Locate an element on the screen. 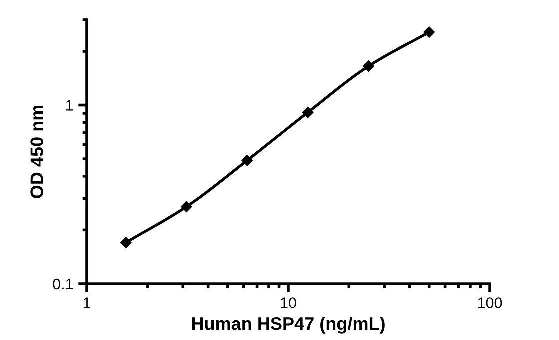  x-axis-title: Human HSP47 (ng/mL) is located at coordinates (288, 325).